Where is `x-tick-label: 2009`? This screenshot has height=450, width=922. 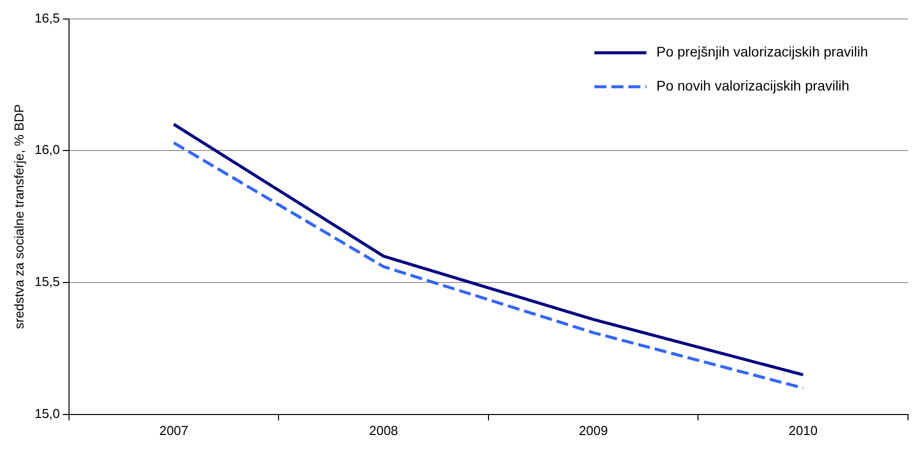 x-tick-label: 2009 is located at coordinates (593, 430).